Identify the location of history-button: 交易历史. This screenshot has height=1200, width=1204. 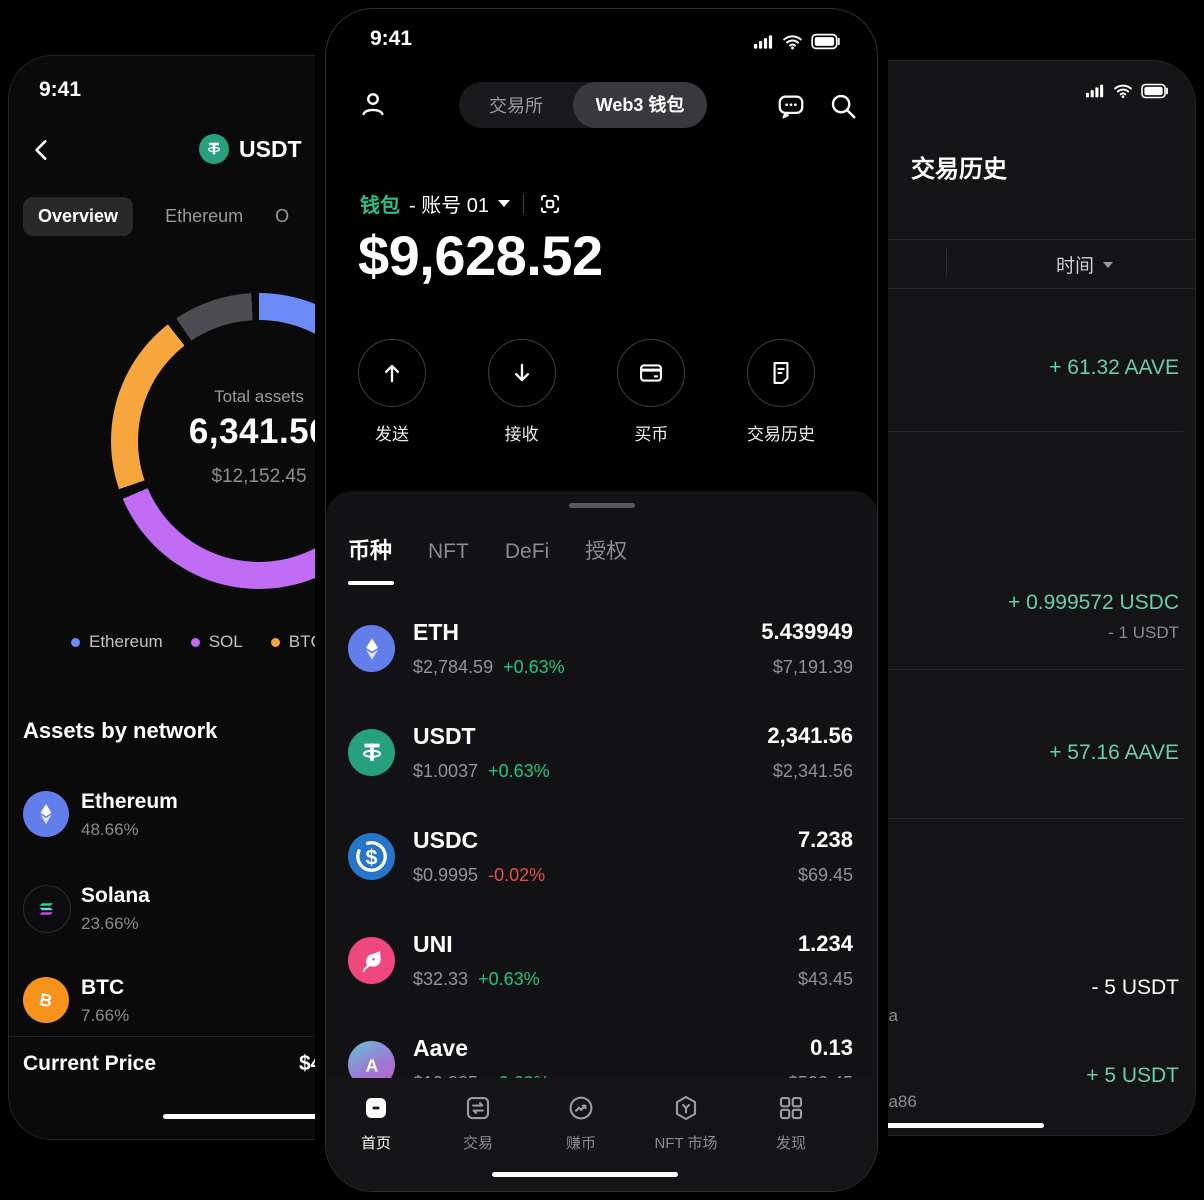
(781, 392).